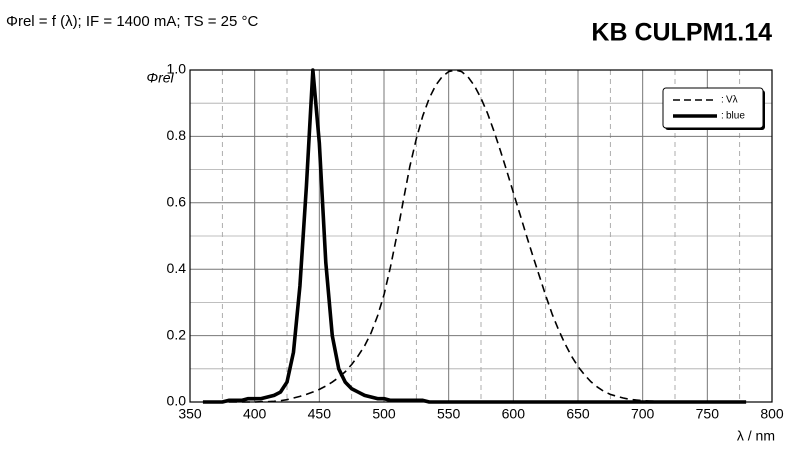 The height and width of the screenshot is (449, 800). Describe the element at coordinates (643, 414) in the screenshot. I see `x-tick-label: 700` at that location.